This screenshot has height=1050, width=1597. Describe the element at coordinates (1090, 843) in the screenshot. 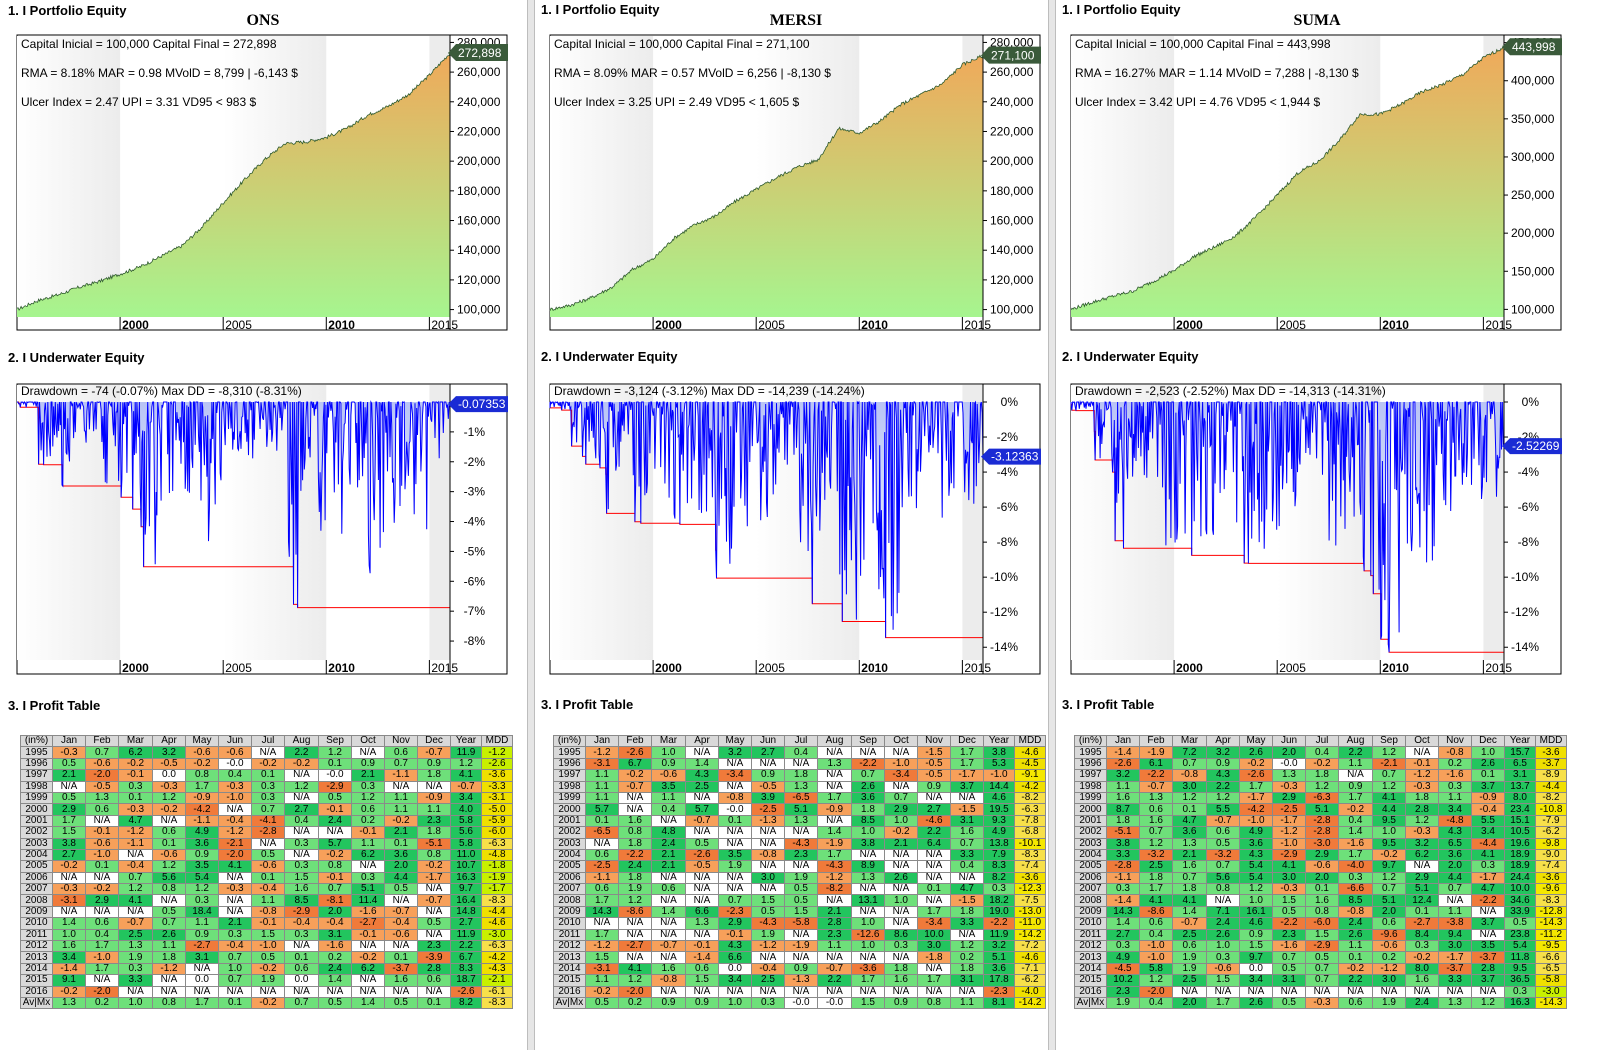

I see `row-year-label: 2003` at that location.